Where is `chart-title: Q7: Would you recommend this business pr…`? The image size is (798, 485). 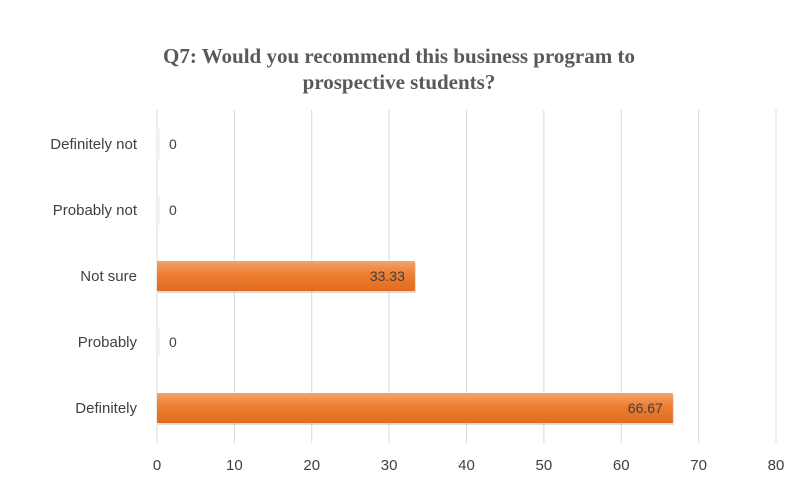
chart-title: Q7: Would you recommend this business pr… is located at coordinates (399, 69).